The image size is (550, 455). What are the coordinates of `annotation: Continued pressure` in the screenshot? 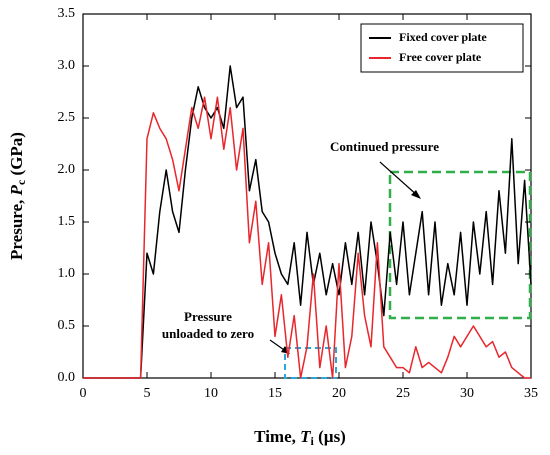 It's located at (384, 146).